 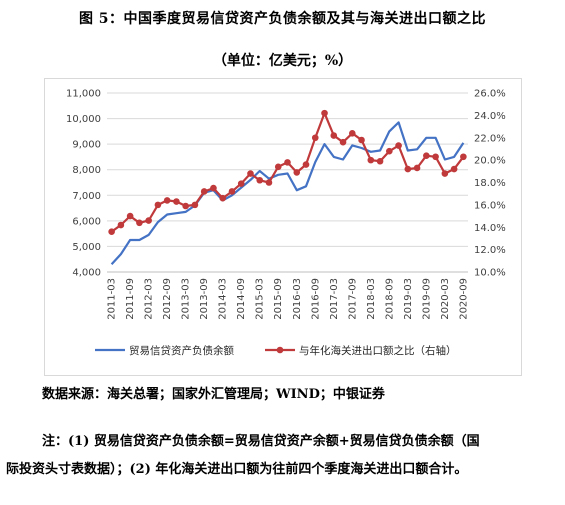 What do you see at coordinates (260, 299) in the screenshot?
I see `x-tick-label: 2015-03` at bounding box center [260, 299].